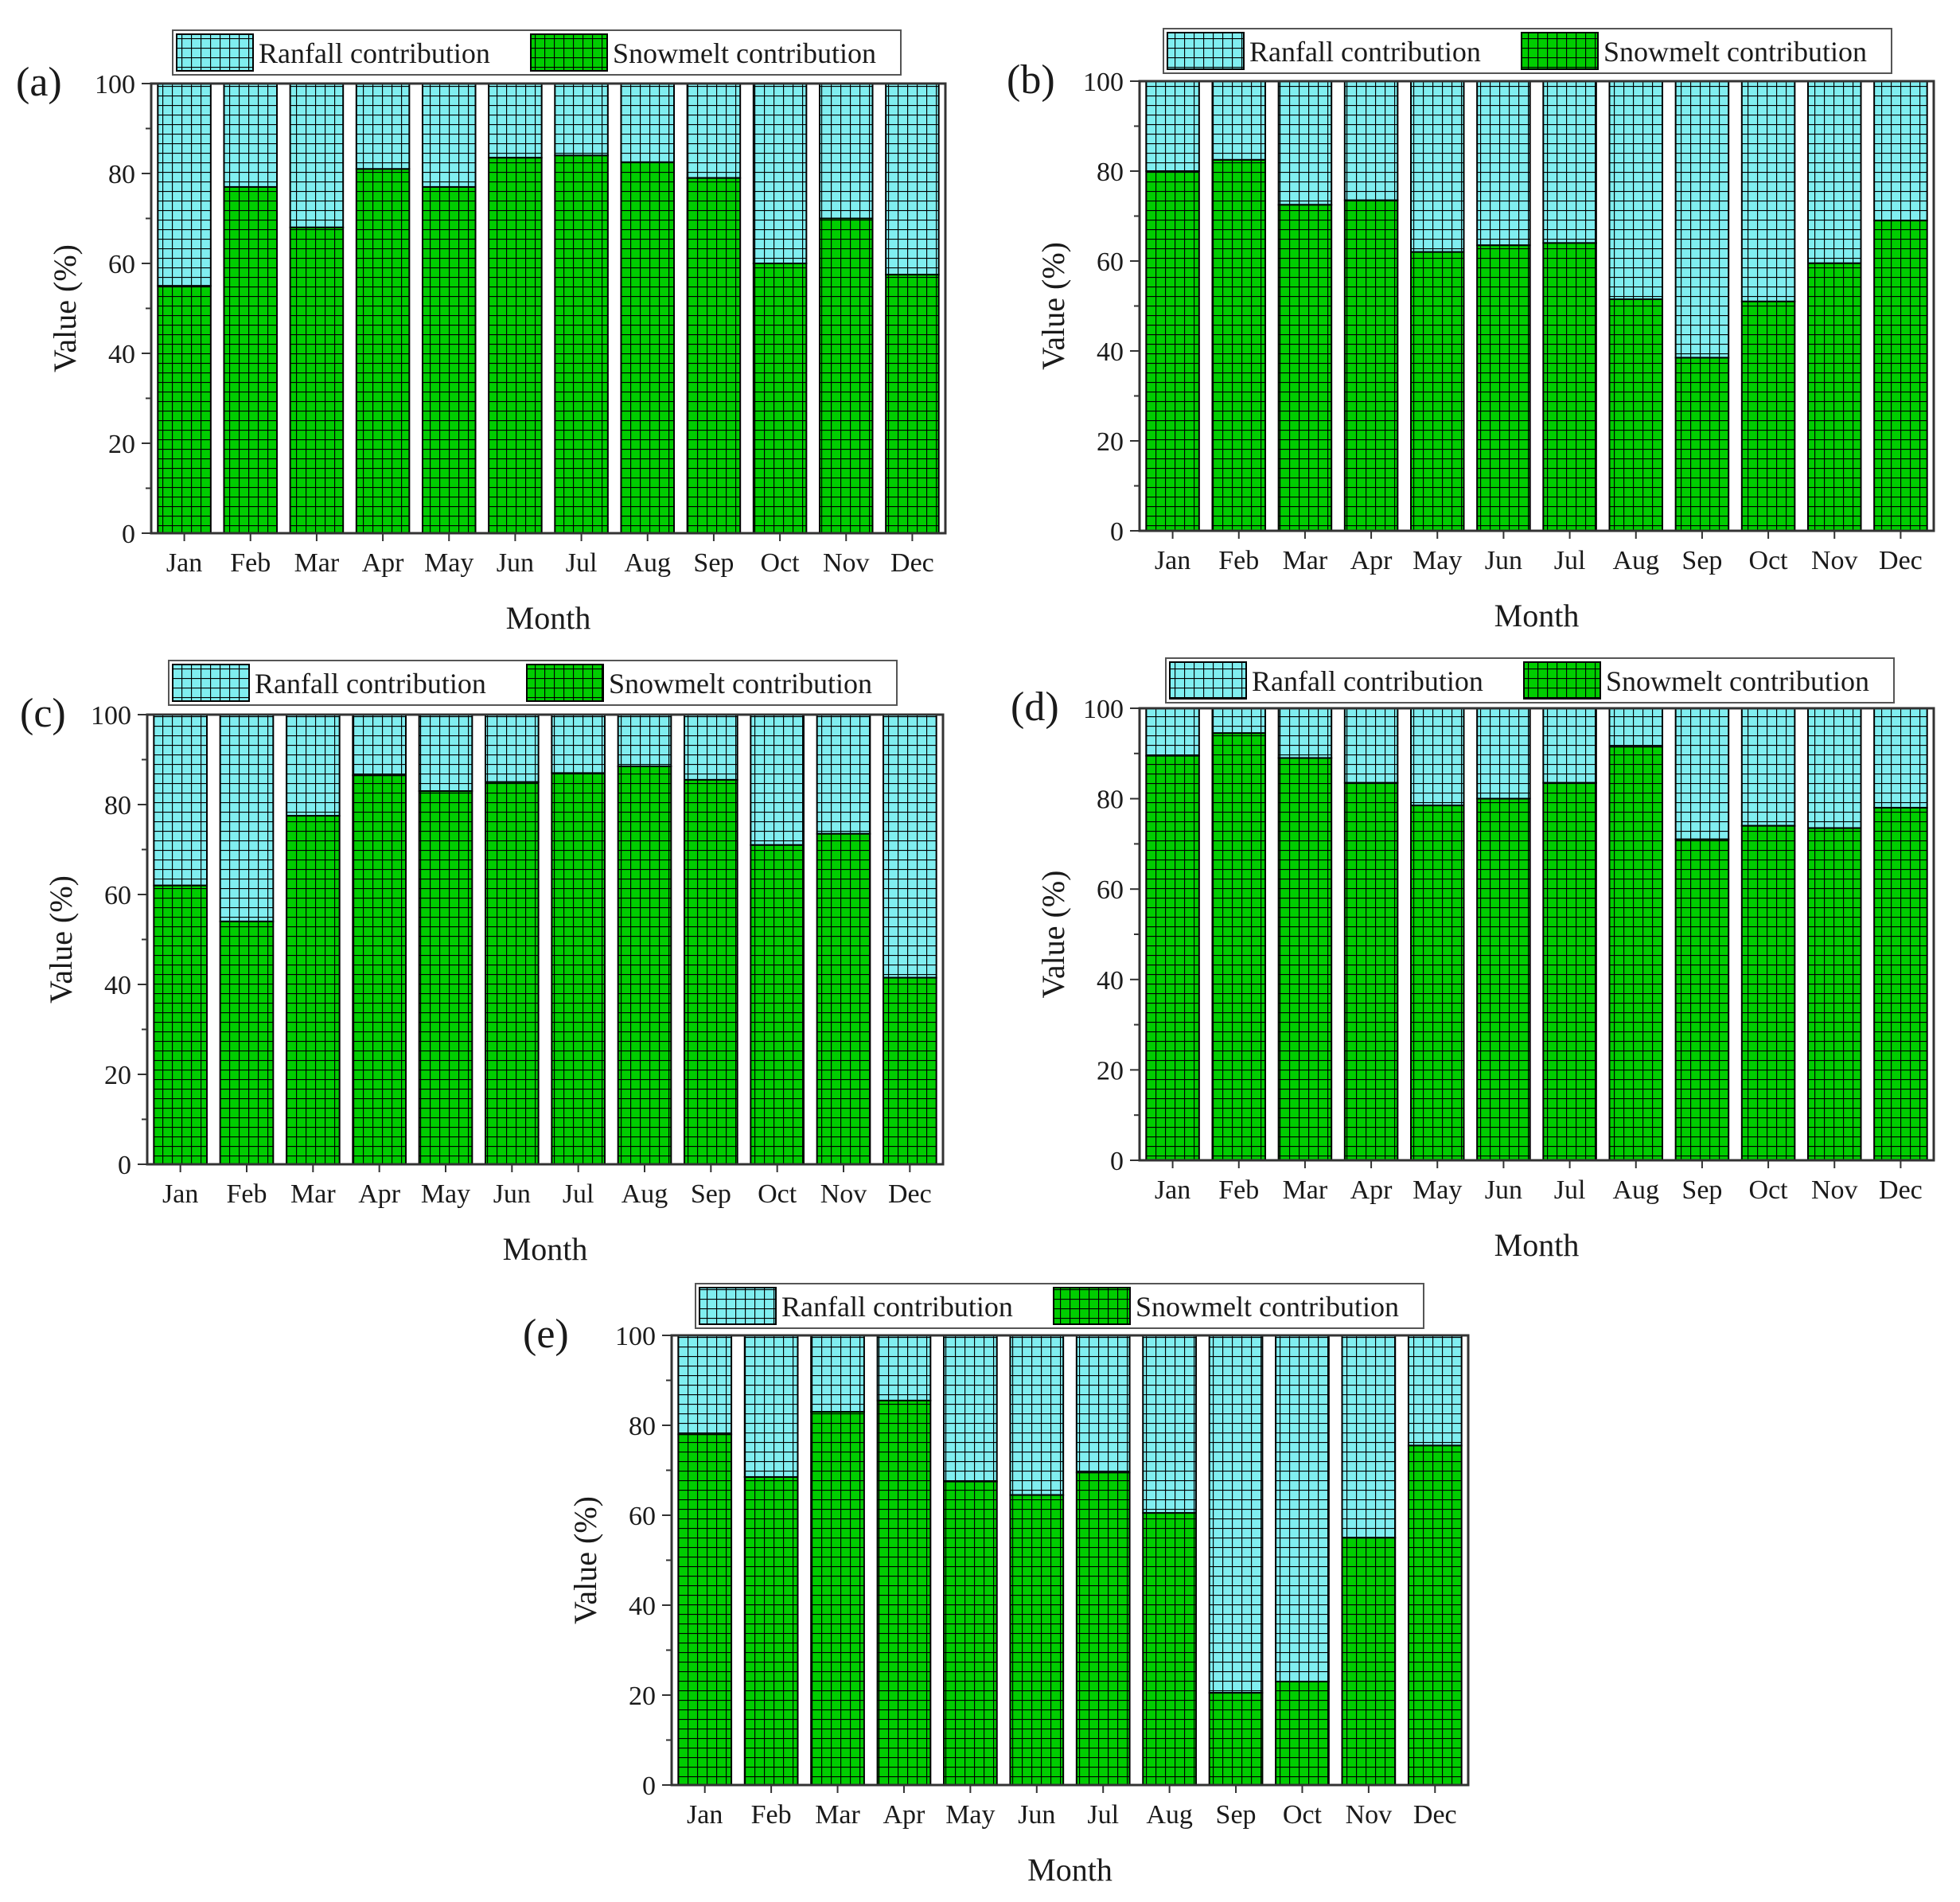 Image resolution: width=1960 pixels, height=1902 pixels. I want to click on panel-label: (d), so click(1035, 707).